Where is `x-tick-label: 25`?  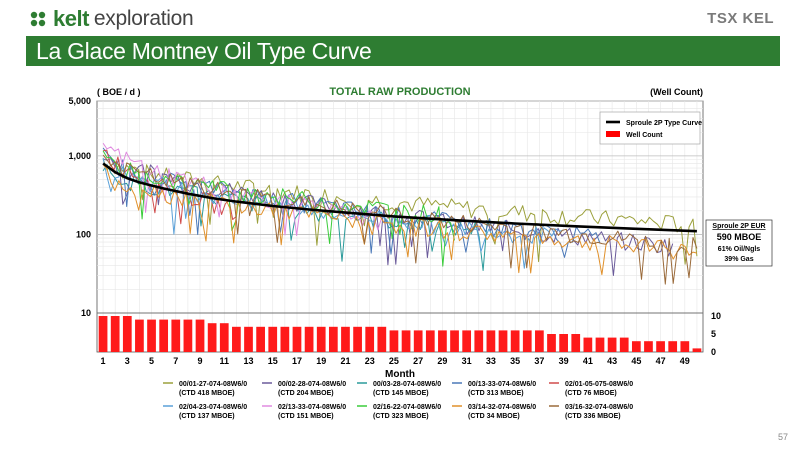
x-tick-label: 25 is located at coordinates (394, 361).